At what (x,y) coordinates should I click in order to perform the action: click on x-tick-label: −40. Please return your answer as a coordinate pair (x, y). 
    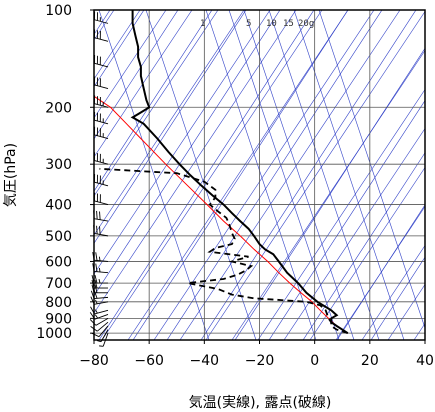
    Looking at the image, I should click on (205, 361).